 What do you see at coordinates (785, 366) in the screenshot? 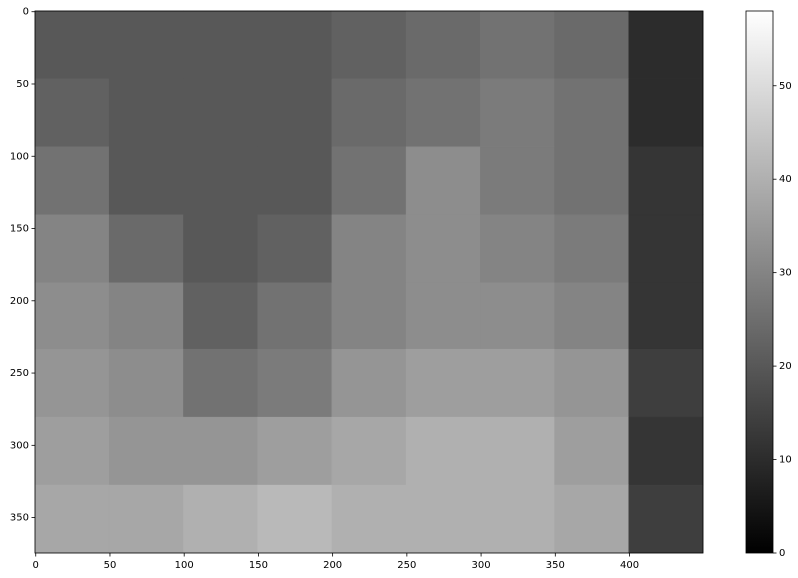
I see `colorbar-tick-label: 20` at bounding box center [785, 366].